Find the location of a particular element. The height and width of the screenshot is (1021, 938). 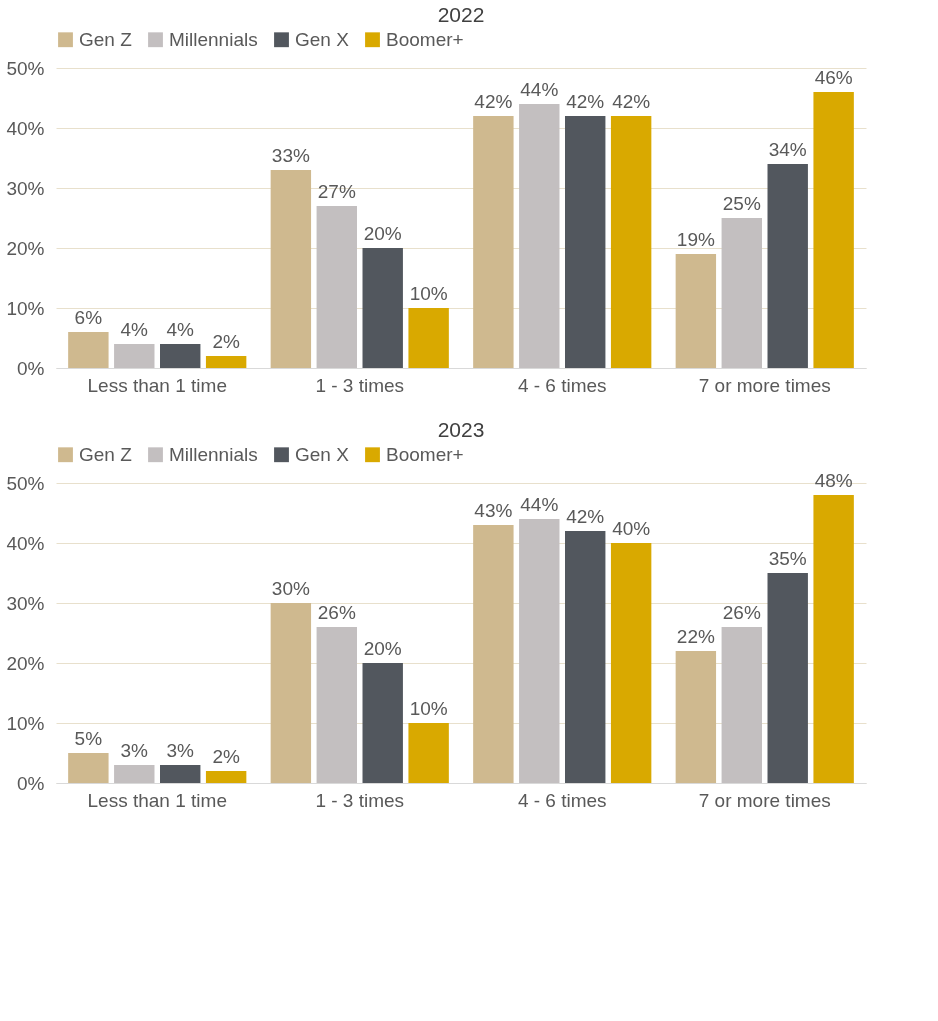

data-label: 25% is located at coordinates (741, 203).